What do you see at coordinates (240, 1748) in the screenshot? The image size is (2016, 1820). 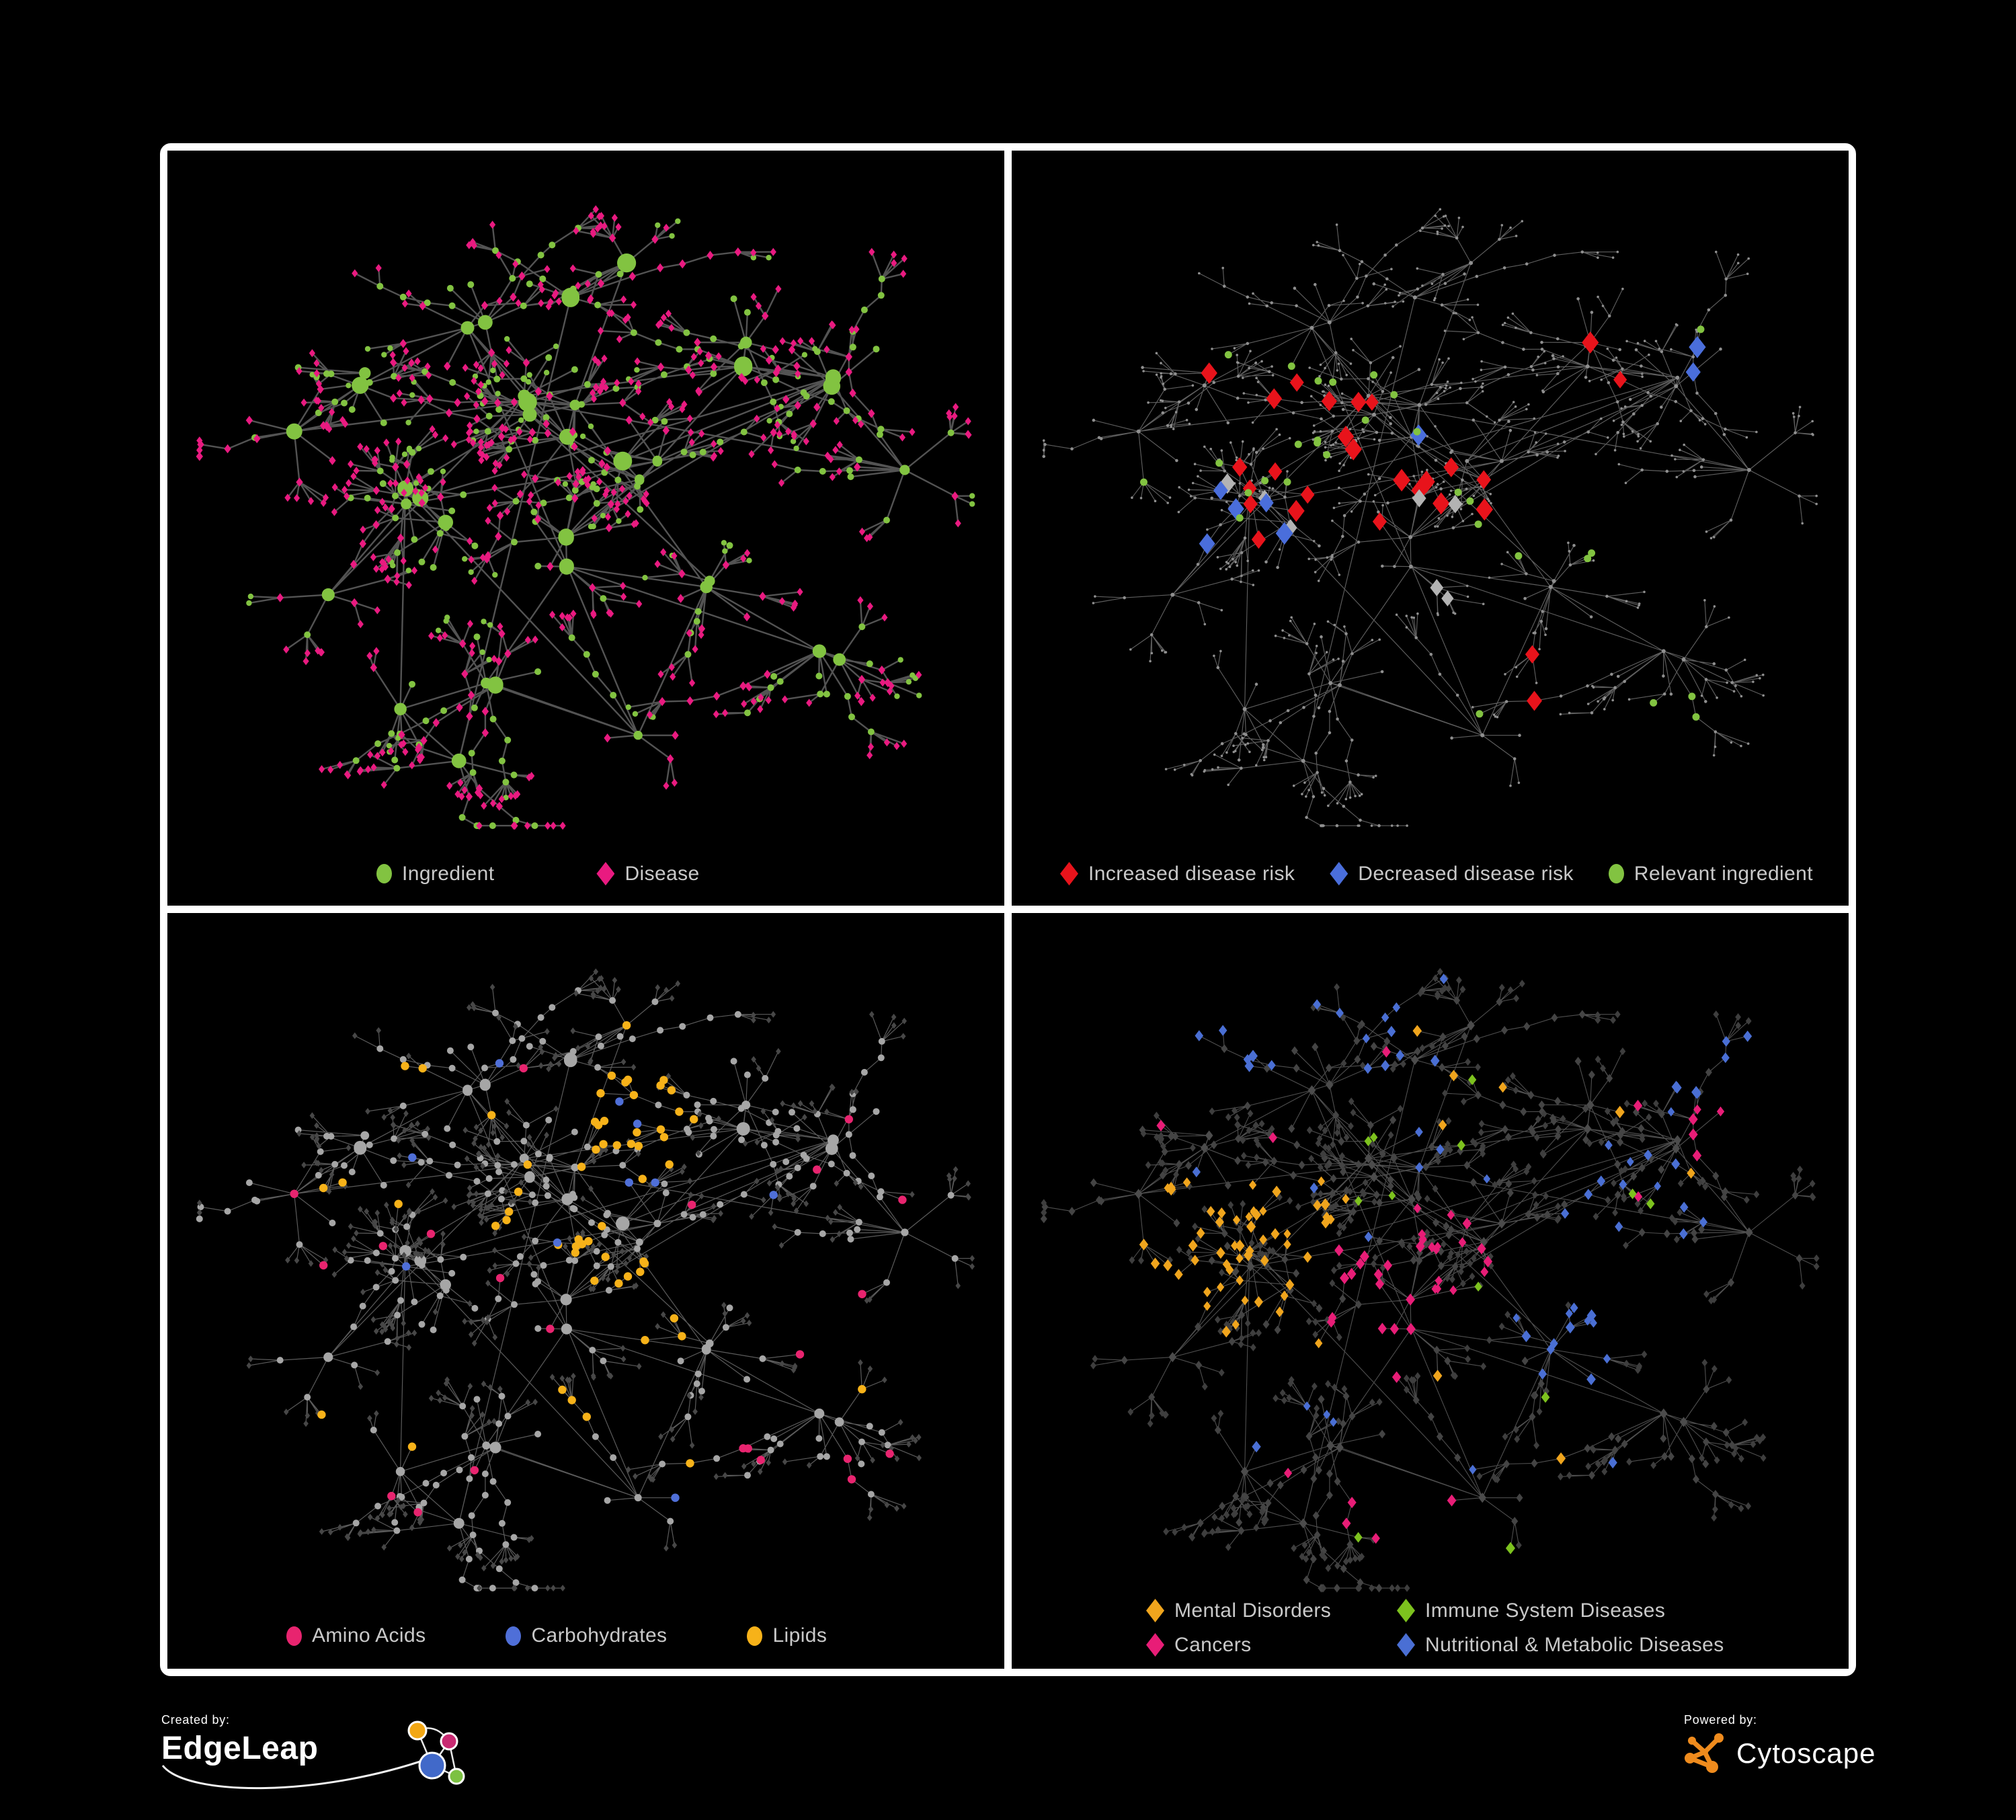 I see `edgeleap-wordmark: EdgeLeap` at bounding box center [240, 1748].